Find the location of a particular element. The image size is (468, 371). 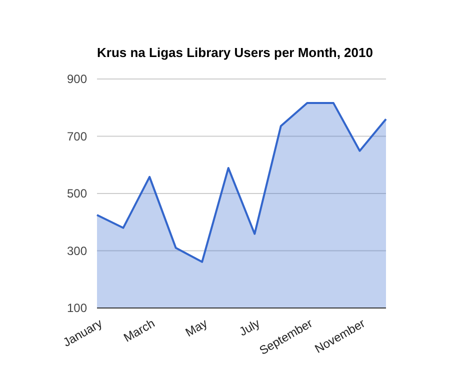

y-tick-label: 700 is located at coordinates (77, 136).